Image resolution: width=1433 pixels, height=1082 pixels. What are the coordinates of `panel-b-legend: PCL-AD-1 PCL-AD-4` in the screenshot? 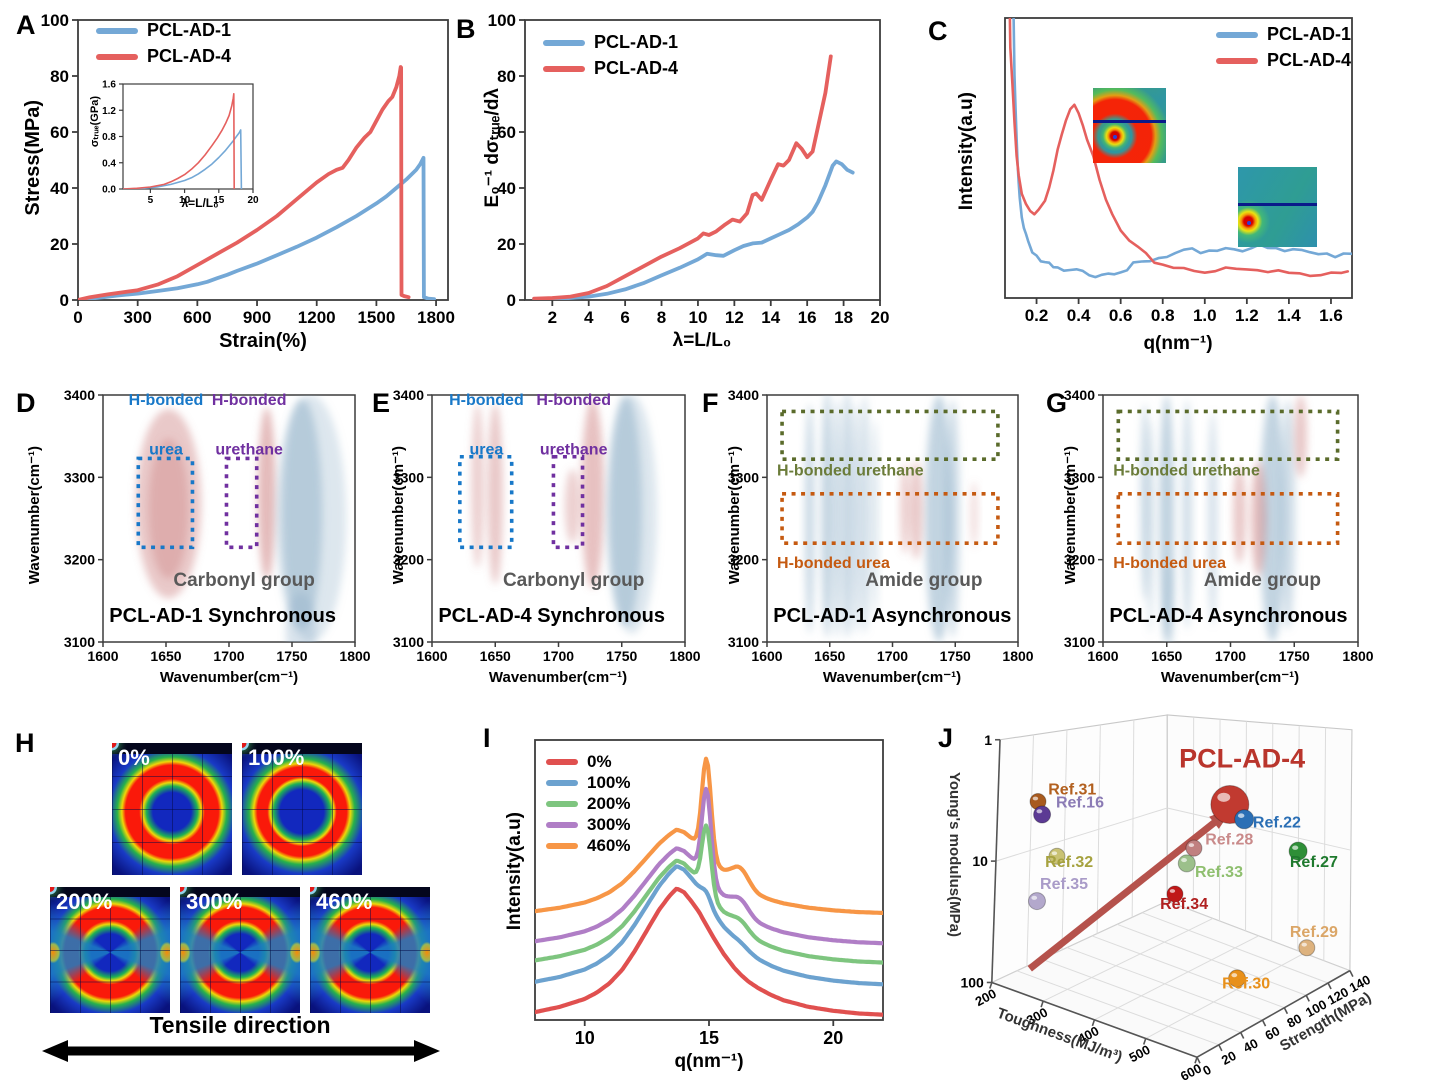 It's located at (610, 55).